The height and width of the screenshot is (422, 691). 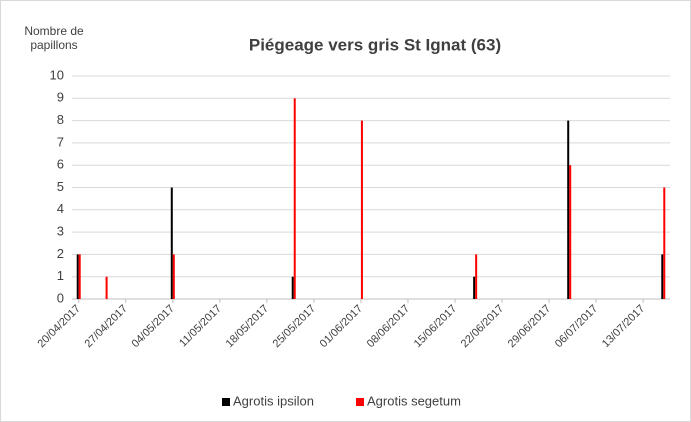 I want to click on y-tick-label: 1, so click(x=60, y=275).